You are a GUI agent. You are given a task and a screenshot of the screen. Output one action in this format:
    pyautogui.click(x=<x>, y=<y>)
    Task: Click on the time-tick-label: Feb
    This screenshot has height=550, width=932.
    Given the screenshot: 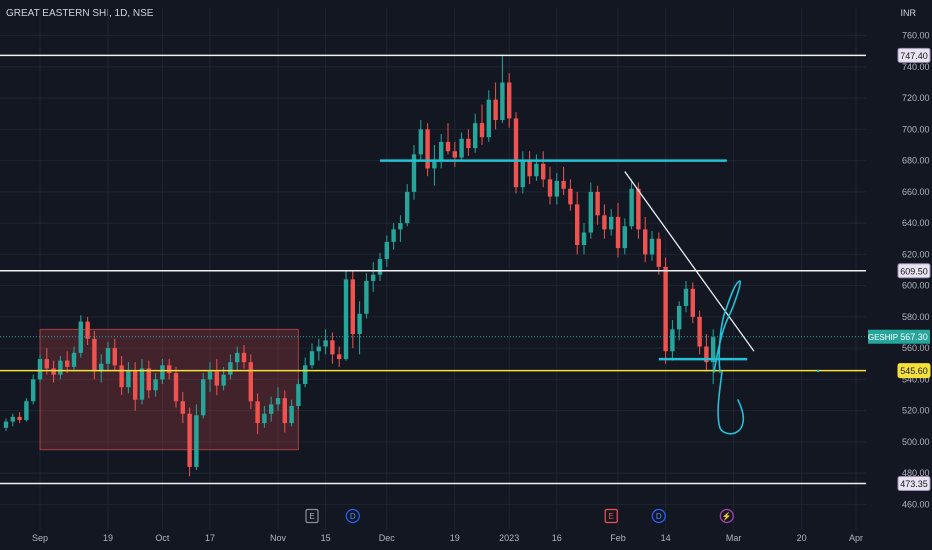 What is the action you would take?
    pyautogui.click(x=618, y=538)
    